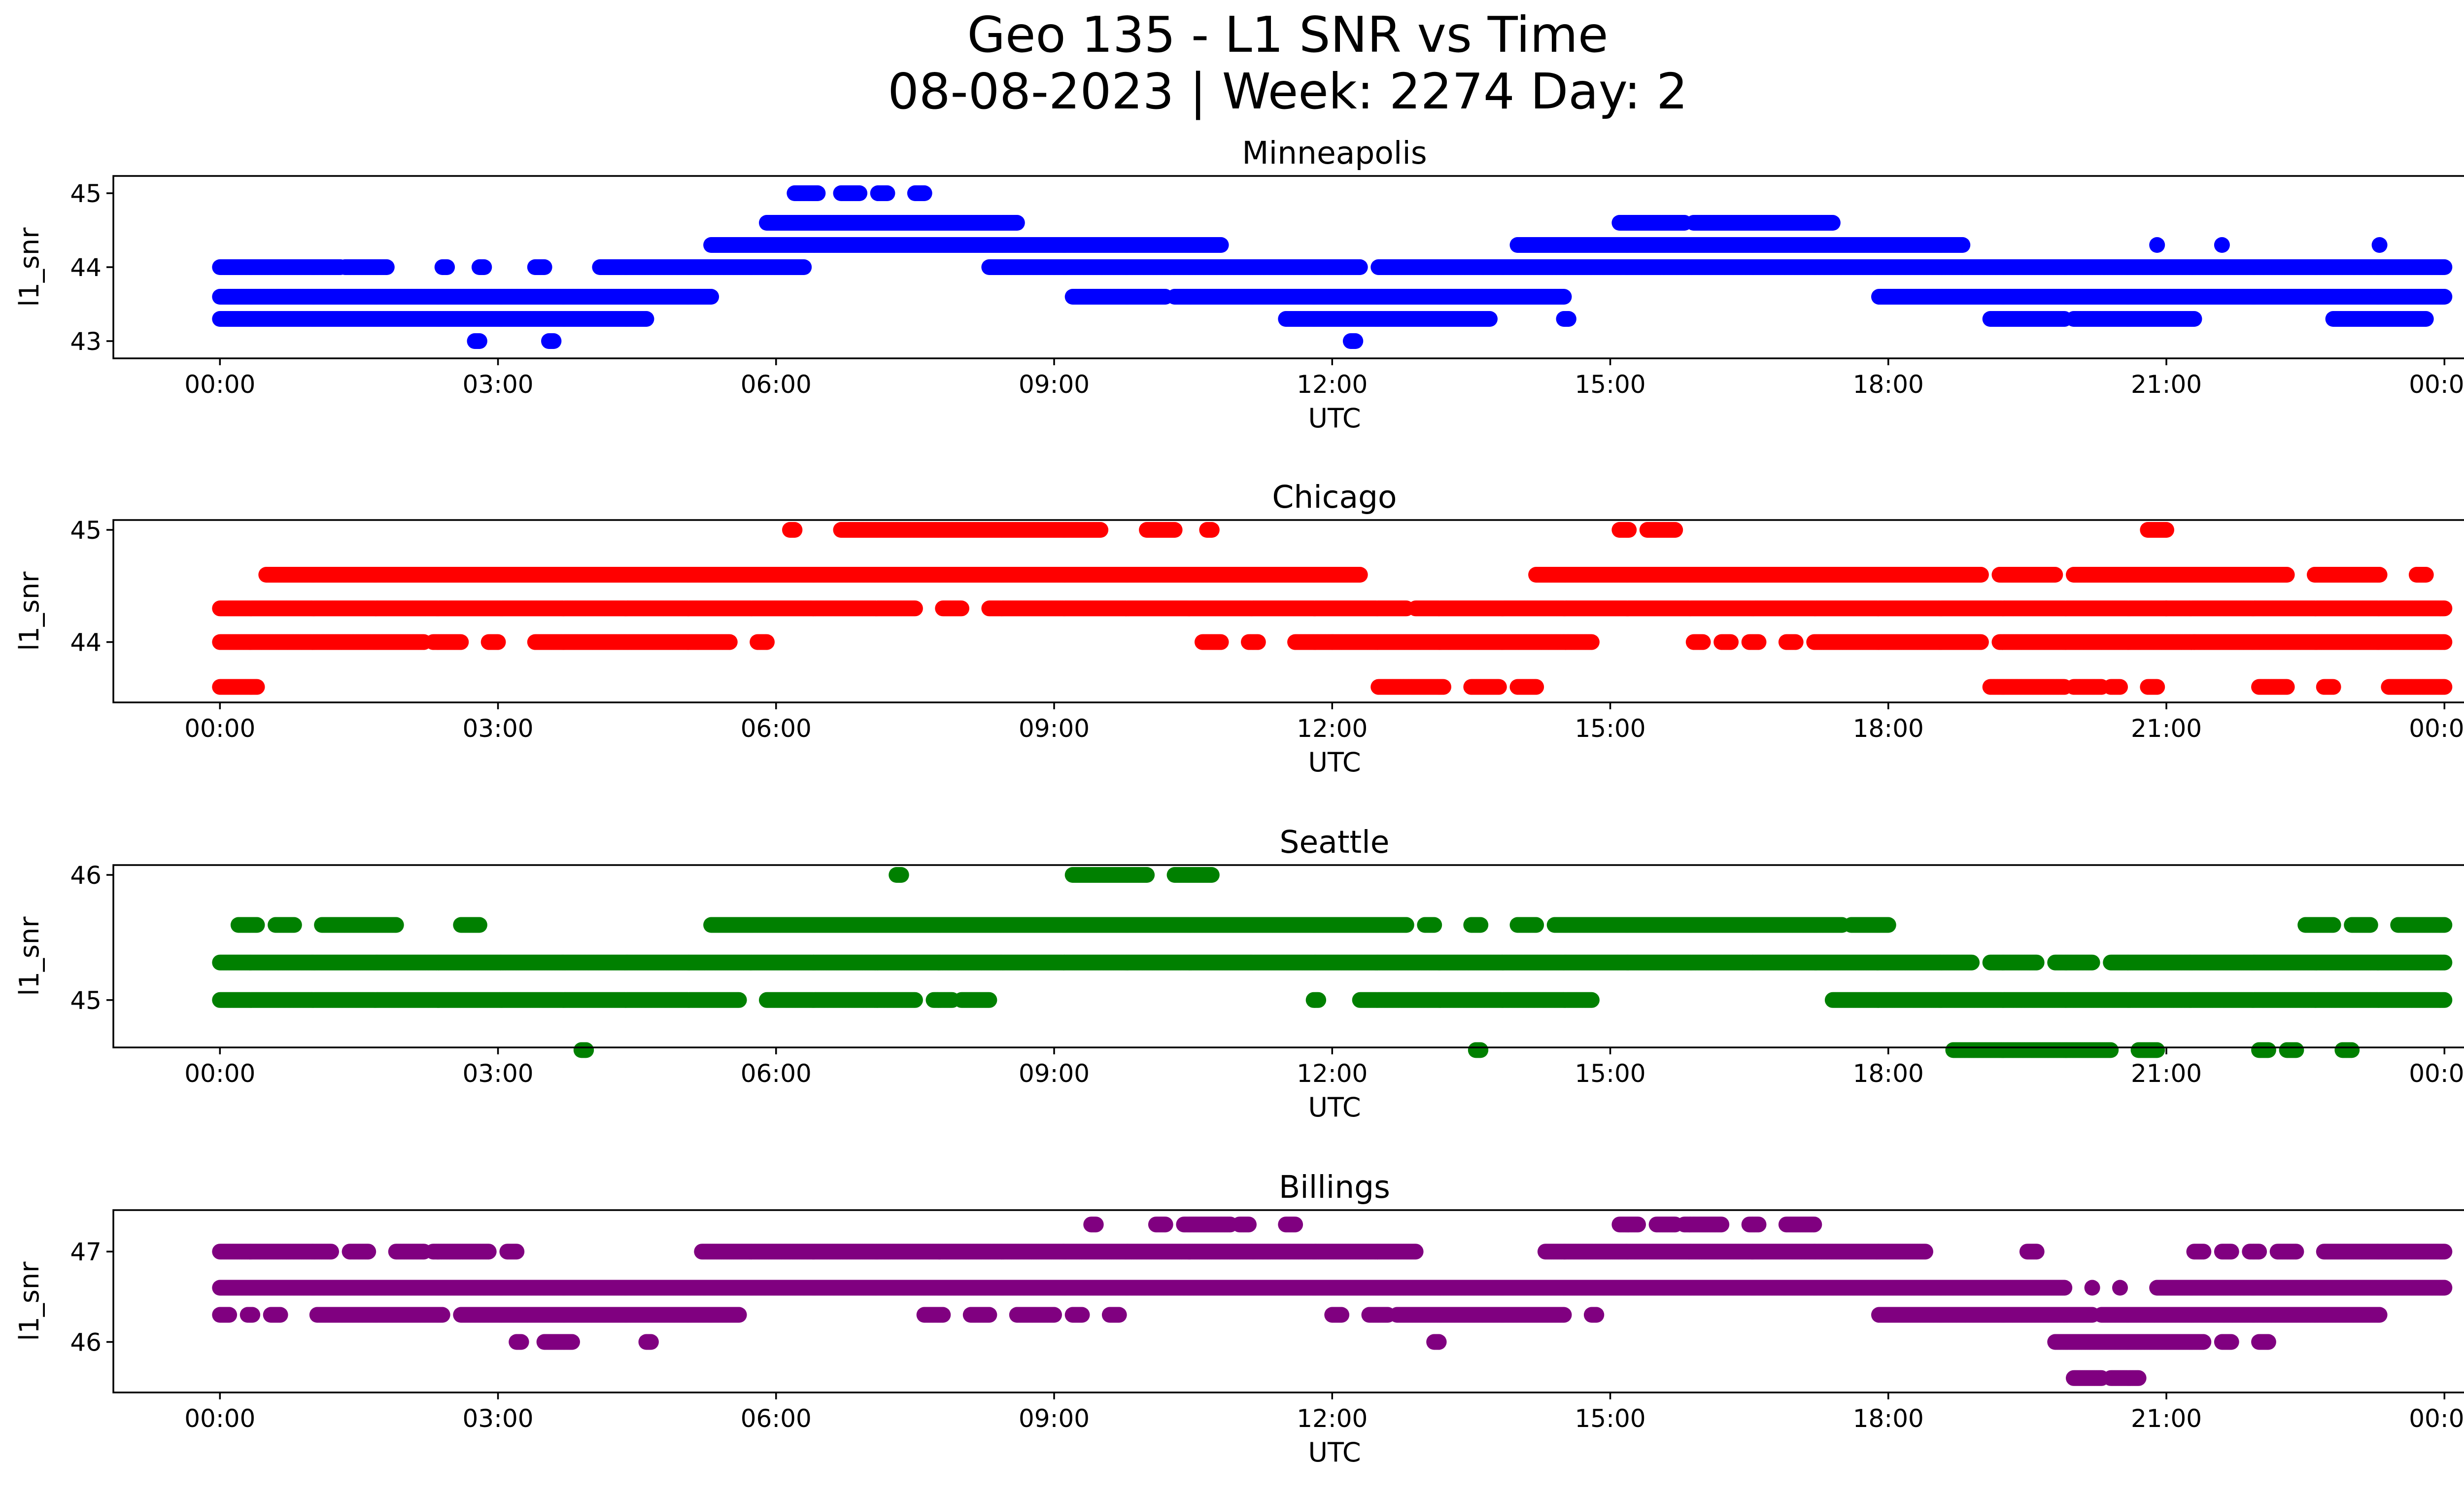 This screenshot has width=2464, height=1495. What do you see at coordinates (1287, 91) in the screenshot?
I see `figure-title-line2: 08-08-2023 | Week: 2274 Day: 2` at bounding box center [1287, 91].